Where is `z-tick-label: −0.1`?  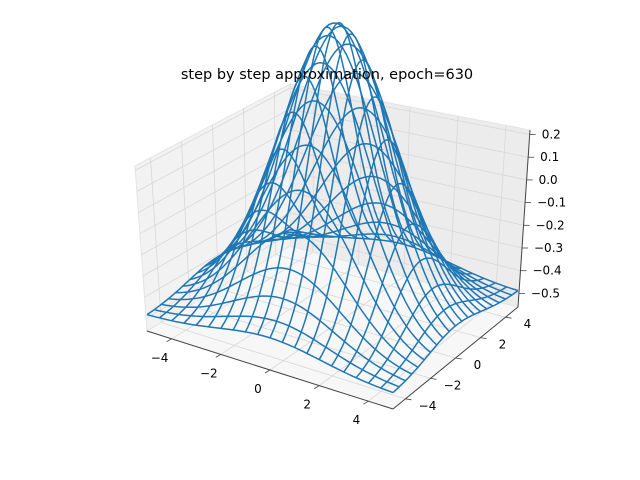
z-tick-label: −0.1 is located at coordinates (551, 203).